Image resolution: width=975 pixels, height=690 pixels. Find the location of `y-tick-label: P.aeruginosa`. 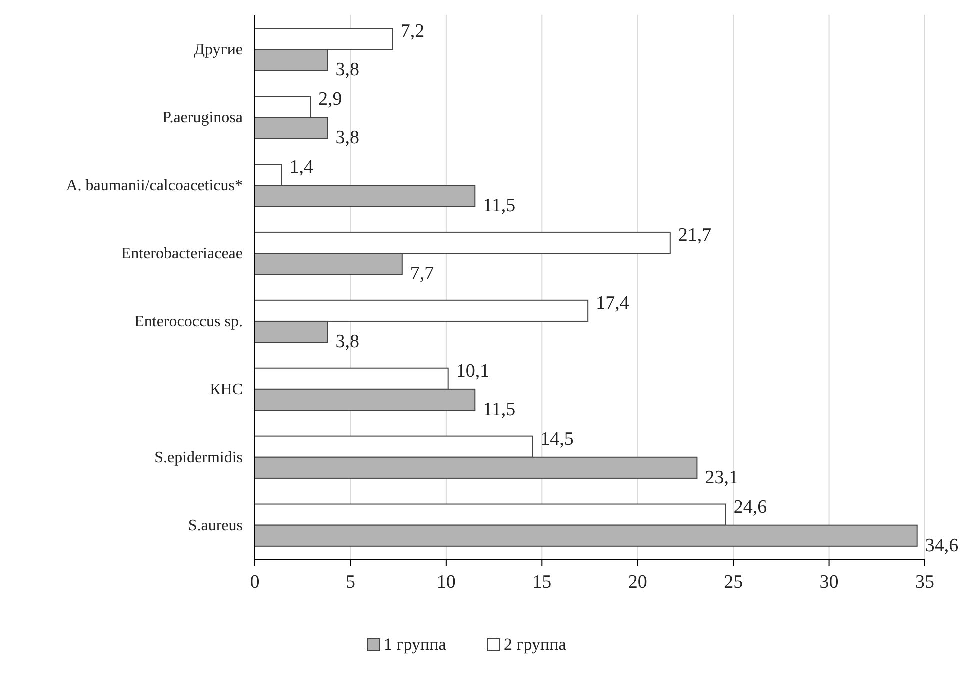

y-tick-label: P.aeruginosa is located at coordinates (202, 118).